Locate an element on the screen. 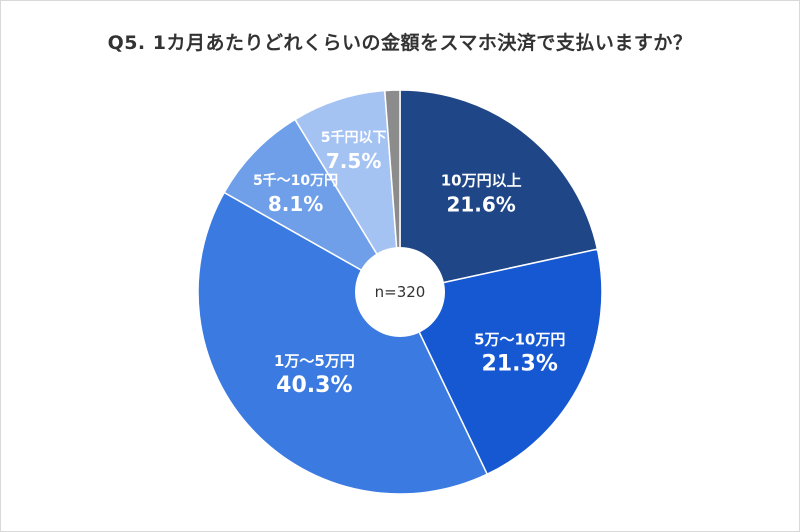 This screenshot has width=800, height=532. slice-value-label: 7.5% is located at coordinates (353, 161).